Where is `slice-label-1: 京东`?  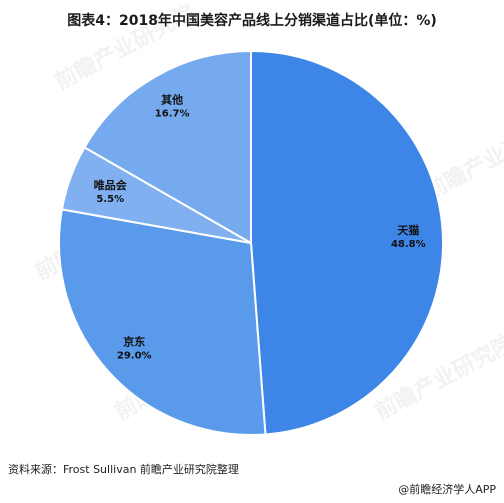 slice-label-1: 京东 is located at coordinates (134, 342).